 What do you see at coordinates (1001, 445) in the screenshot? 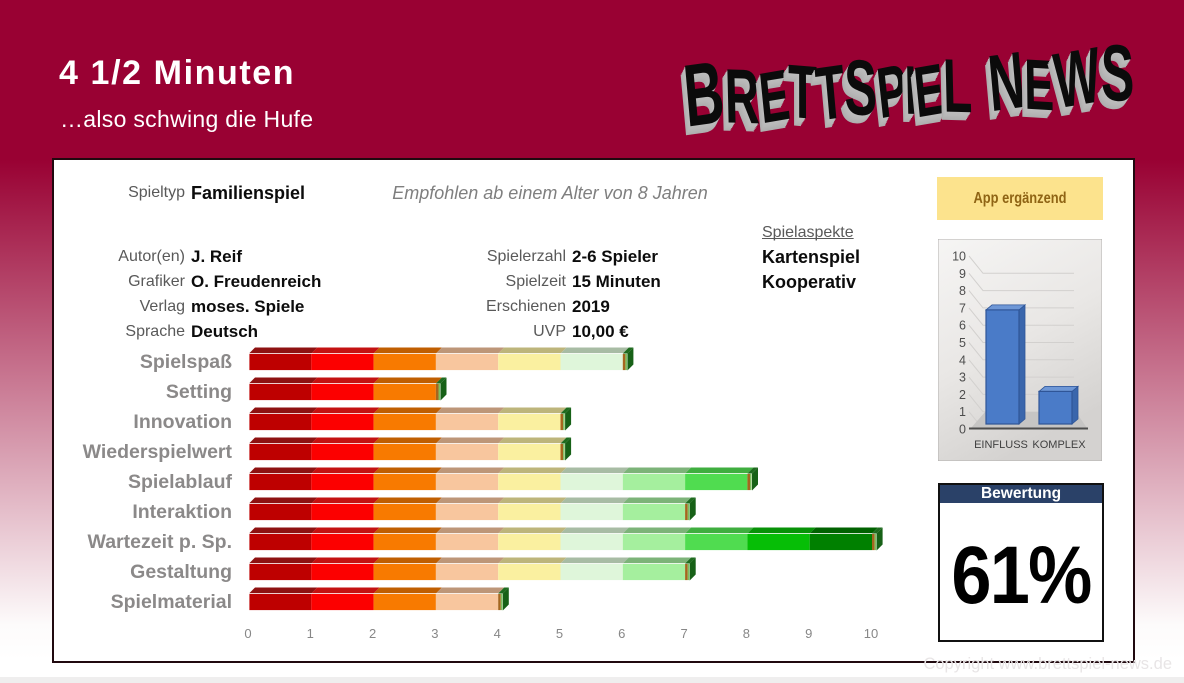
I see `svg-text: EINFLUSS` at bounding box center [1001, 445].